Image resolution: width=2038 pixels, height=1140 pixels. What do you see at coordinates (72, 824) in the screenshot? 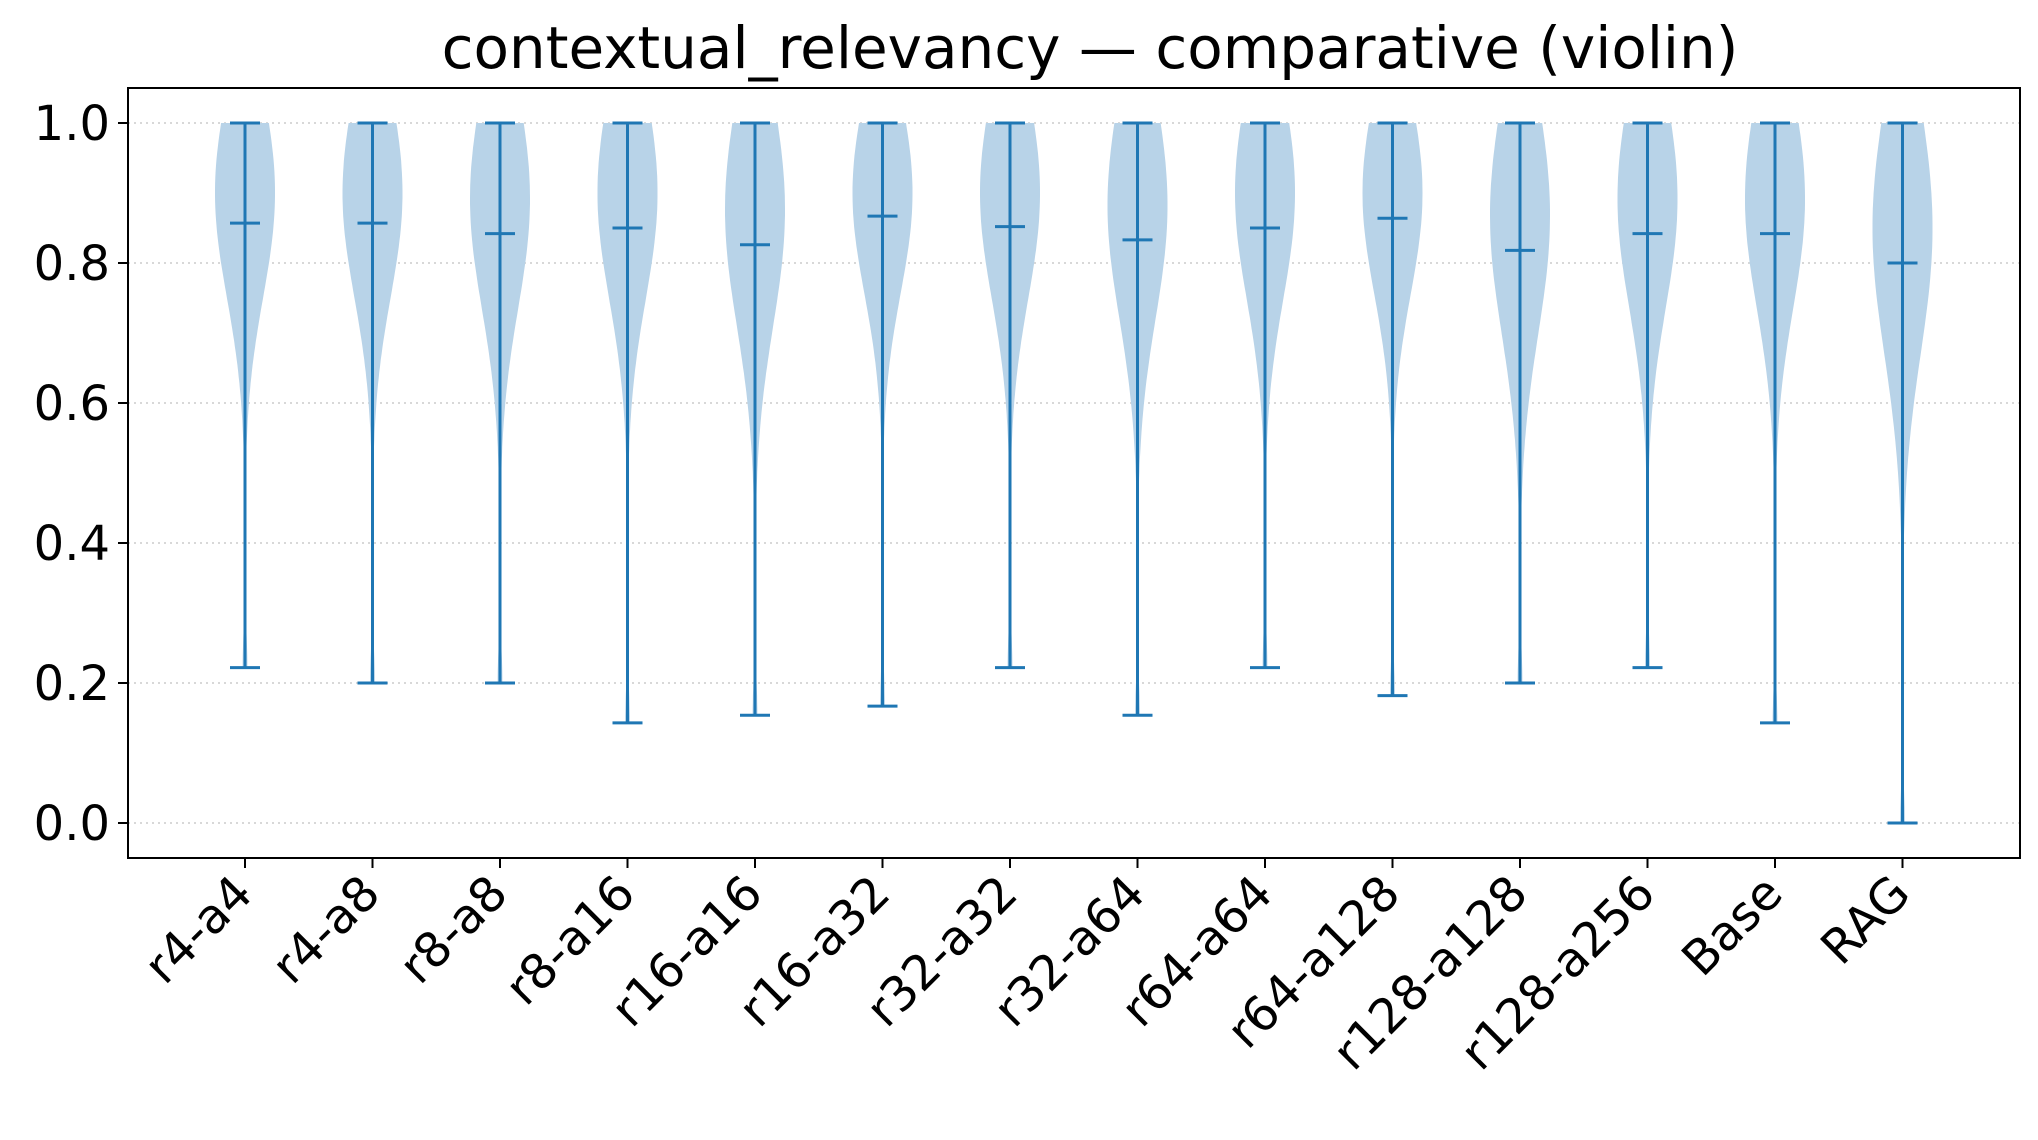
I see `y-tick-label: 0.0` at bounding box center [72, 824].